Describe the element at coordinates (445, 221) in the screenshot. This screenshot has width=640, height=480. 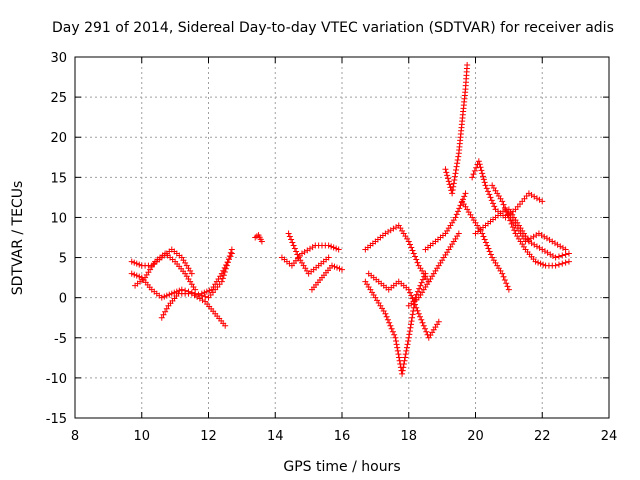
I see `series-s14` at that location.